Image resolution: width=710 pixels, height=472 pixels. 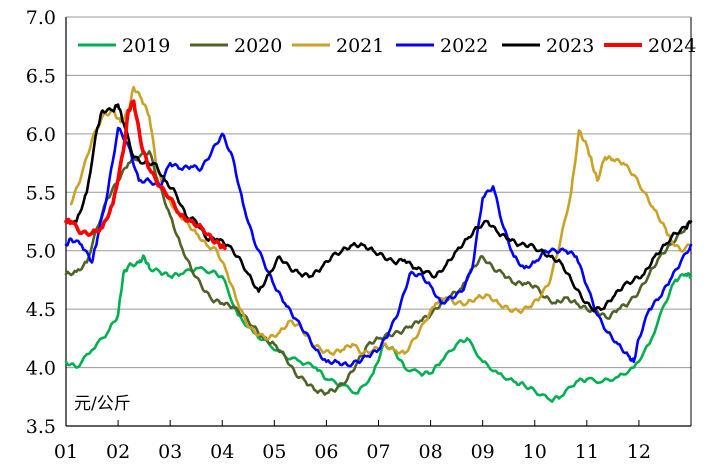 What do you see at coordinates (146, 46) in the screenshot?
I see `legend-label-2019: 2019` at bounding box center [146, 46].